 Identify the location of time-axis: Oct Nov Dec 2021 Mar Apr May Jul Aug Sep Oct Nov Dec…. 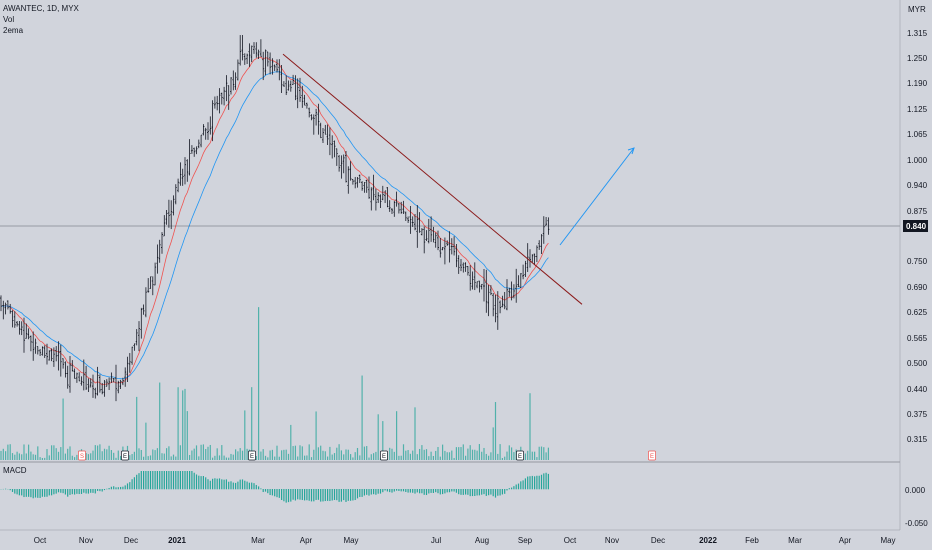
(465, 540).